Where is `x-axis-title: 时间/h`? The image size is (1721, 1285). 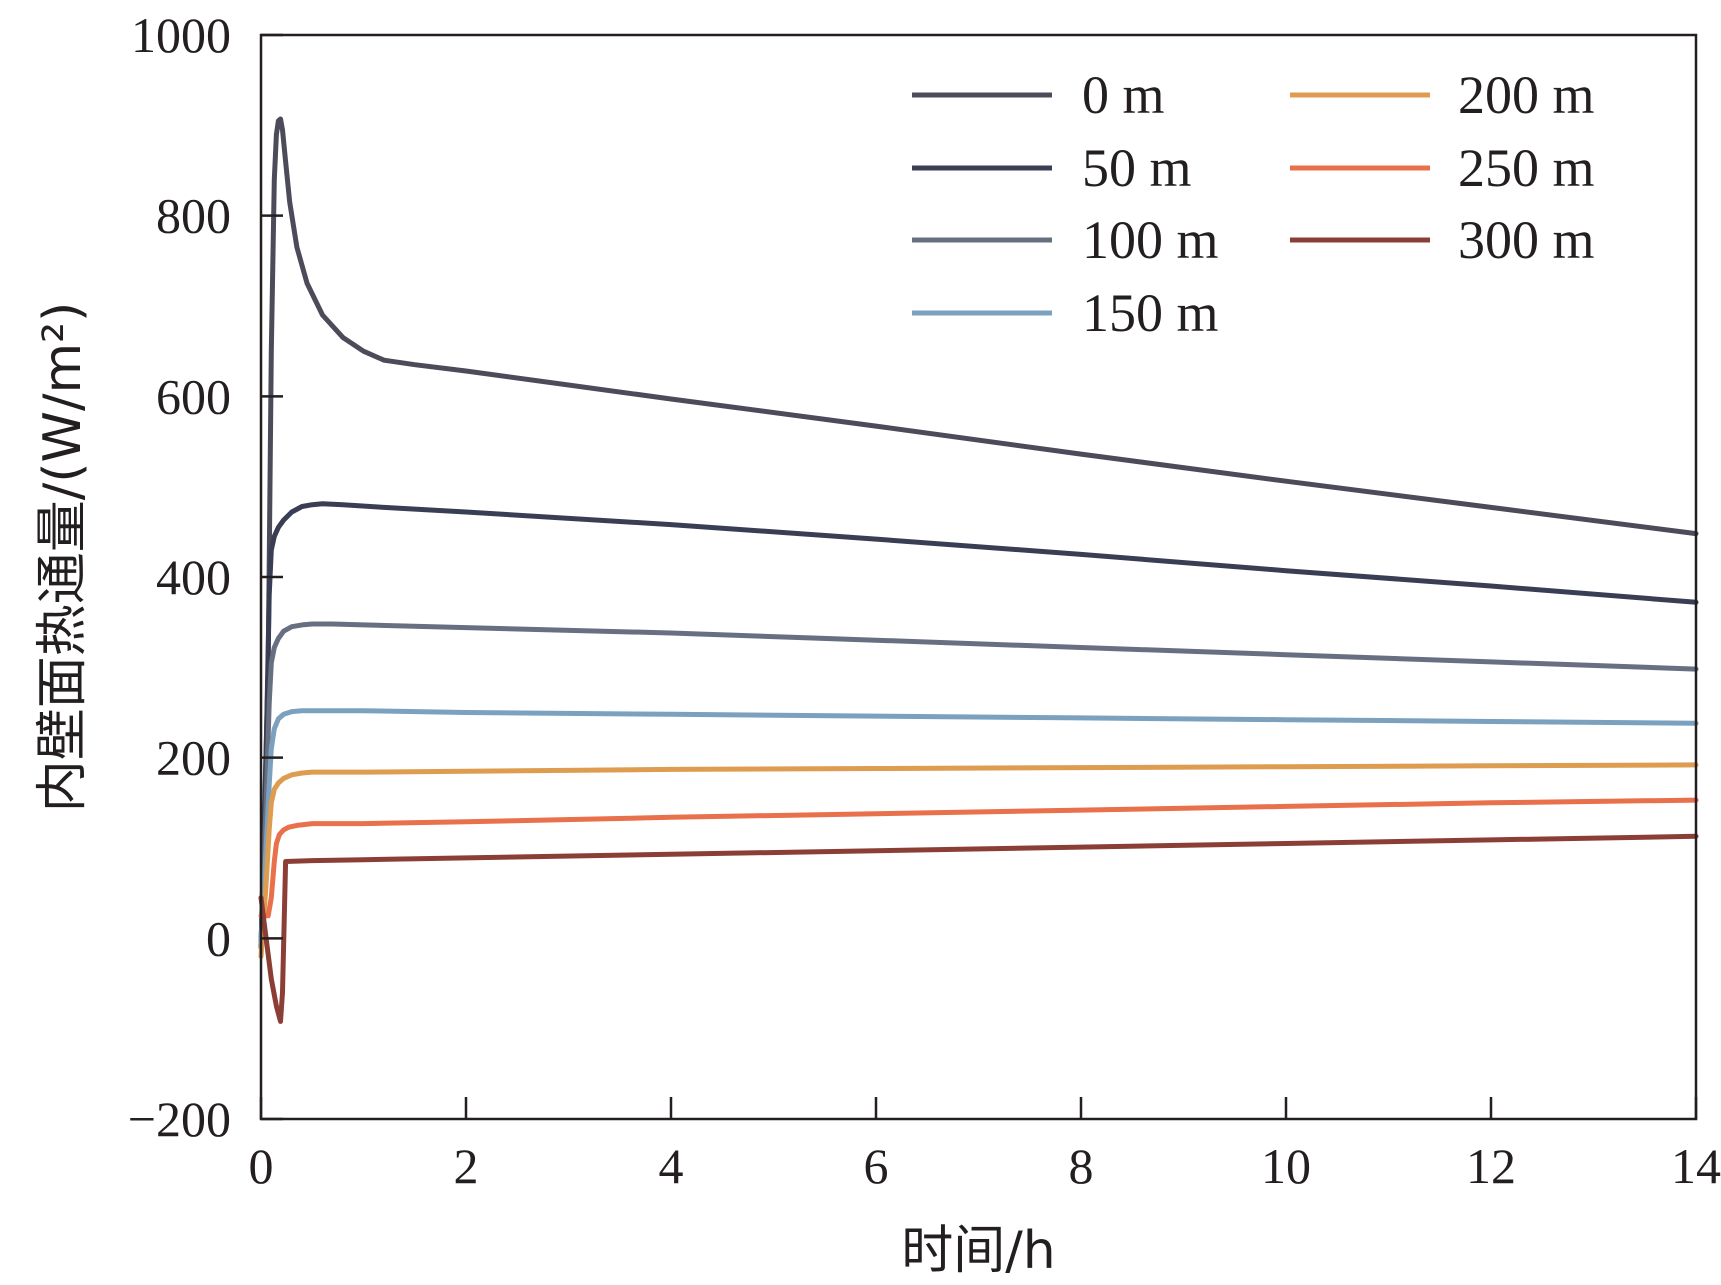 x-axis-title: 时间/h is located at coordinates (978, 1251).